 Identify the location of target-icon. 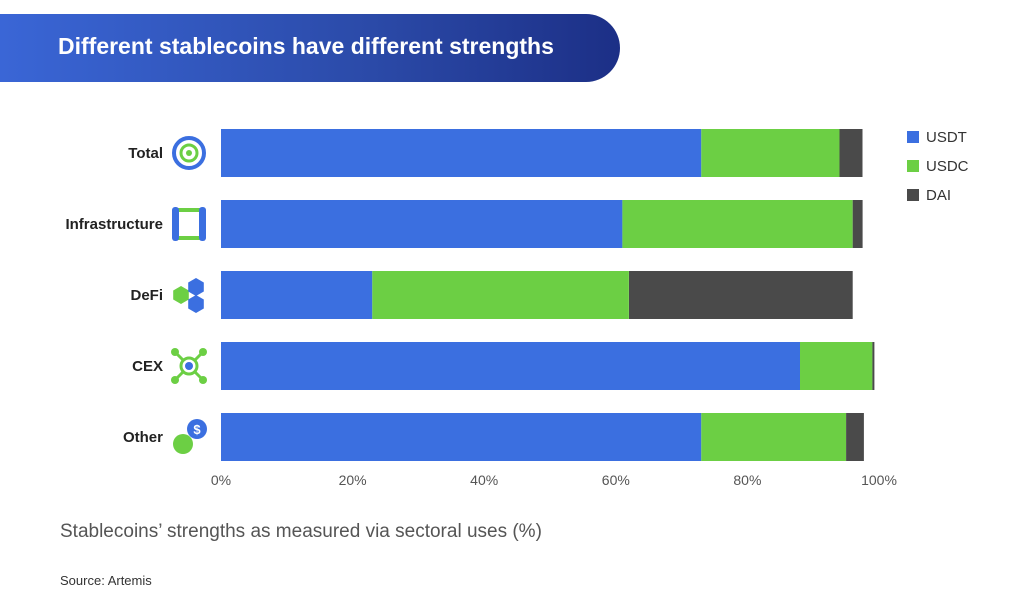
(189, 153).